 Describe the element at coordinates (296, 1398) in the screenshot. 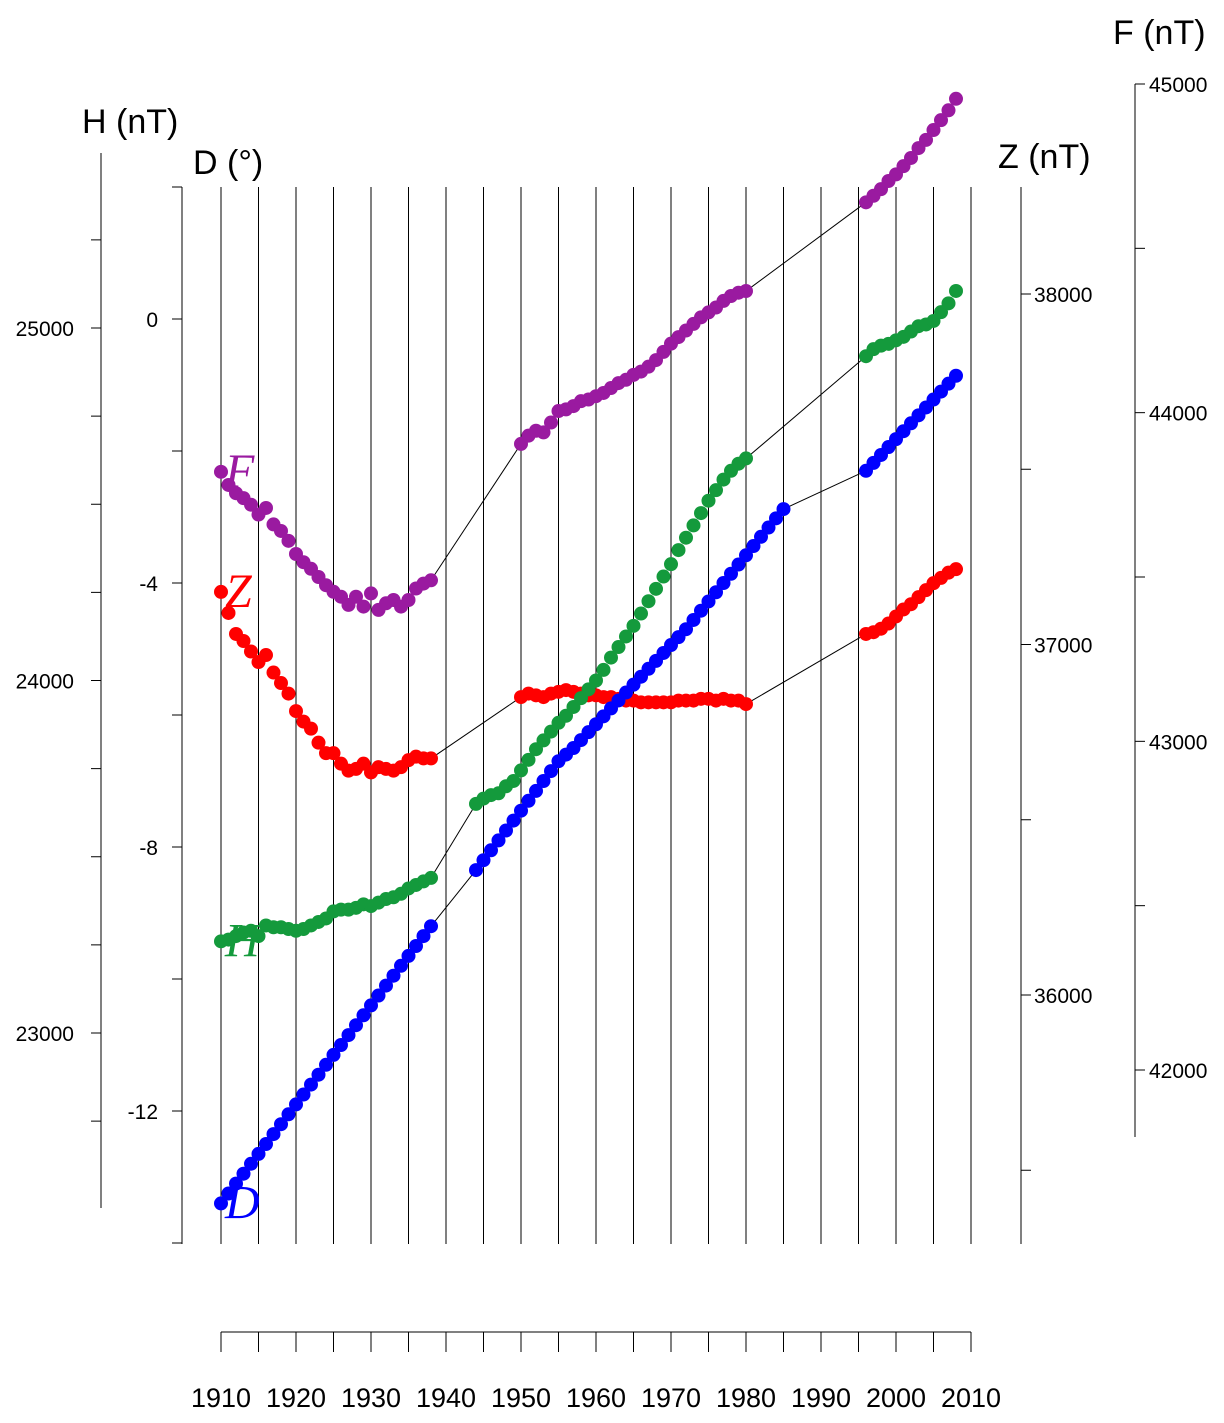

I see `x-tick-label: 1920` at that location.